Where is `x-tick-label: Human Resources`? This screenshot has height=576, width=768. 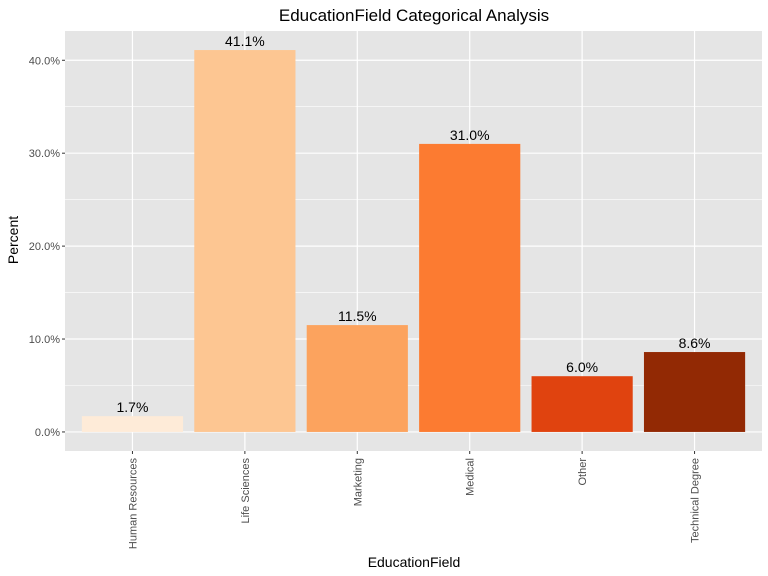 x-tick-label: Human Resources is located at coordinates (133, 504).